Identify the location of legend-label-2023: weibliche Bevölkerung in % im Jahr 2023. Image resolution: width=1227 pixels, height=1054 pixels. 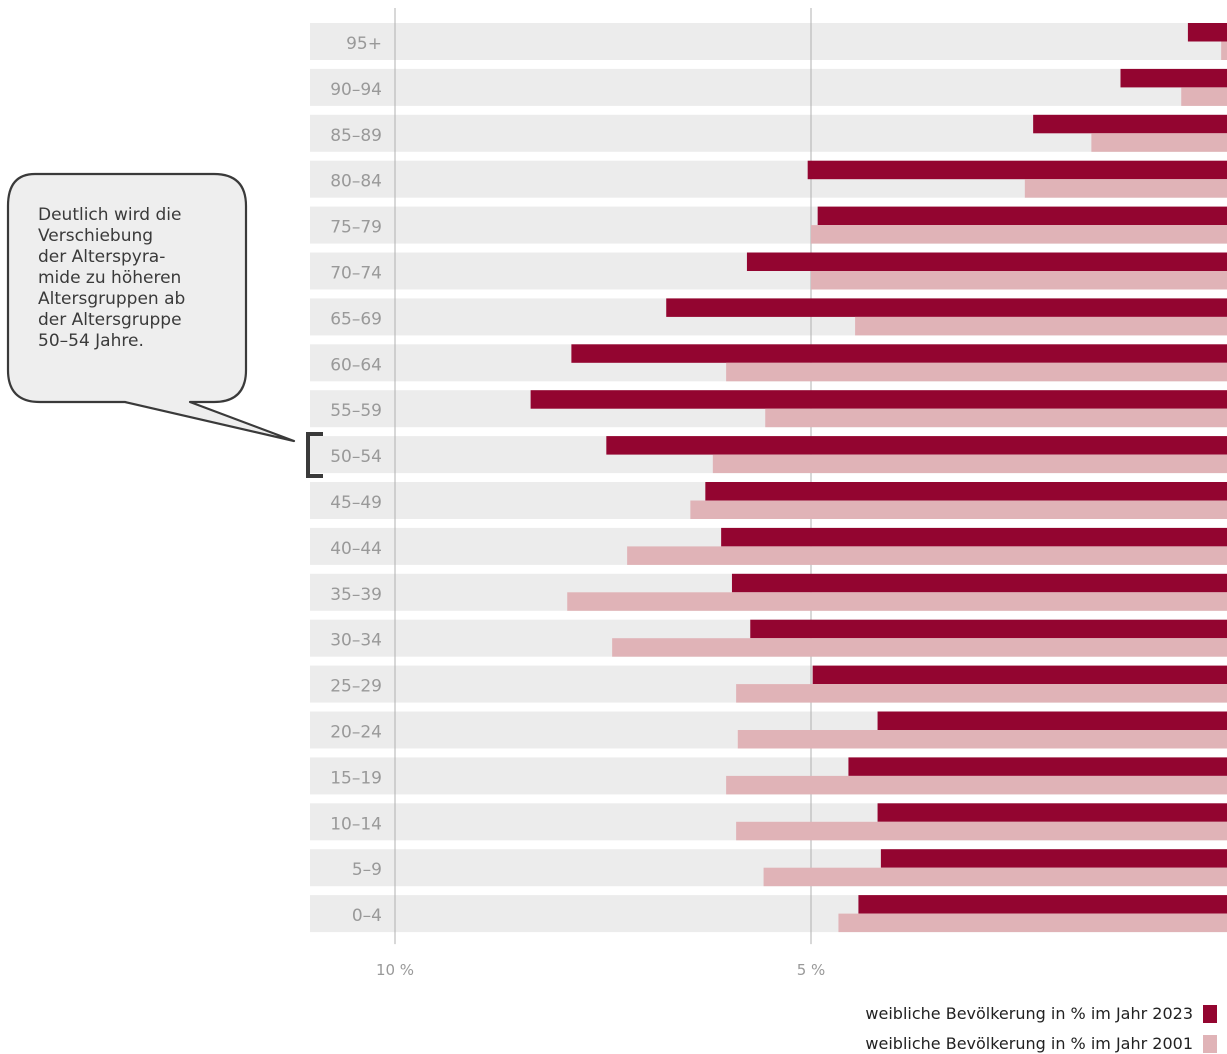
(1029, 1013).